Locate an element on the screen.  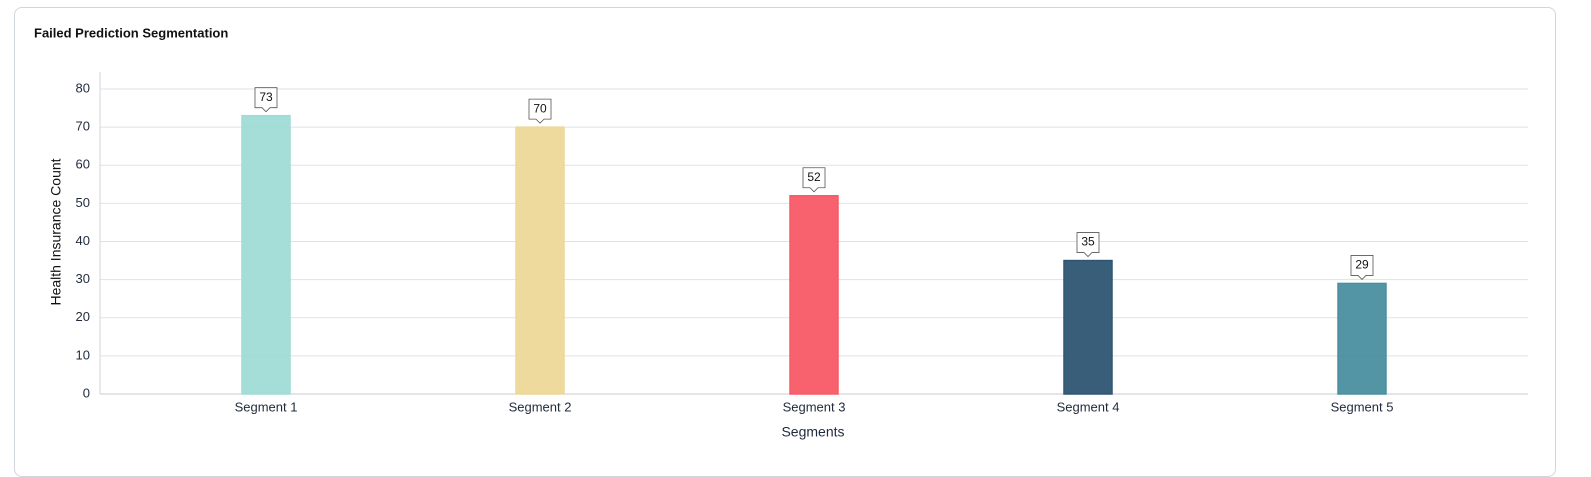
value-label: 29 is located at coordinates (1362, 265).